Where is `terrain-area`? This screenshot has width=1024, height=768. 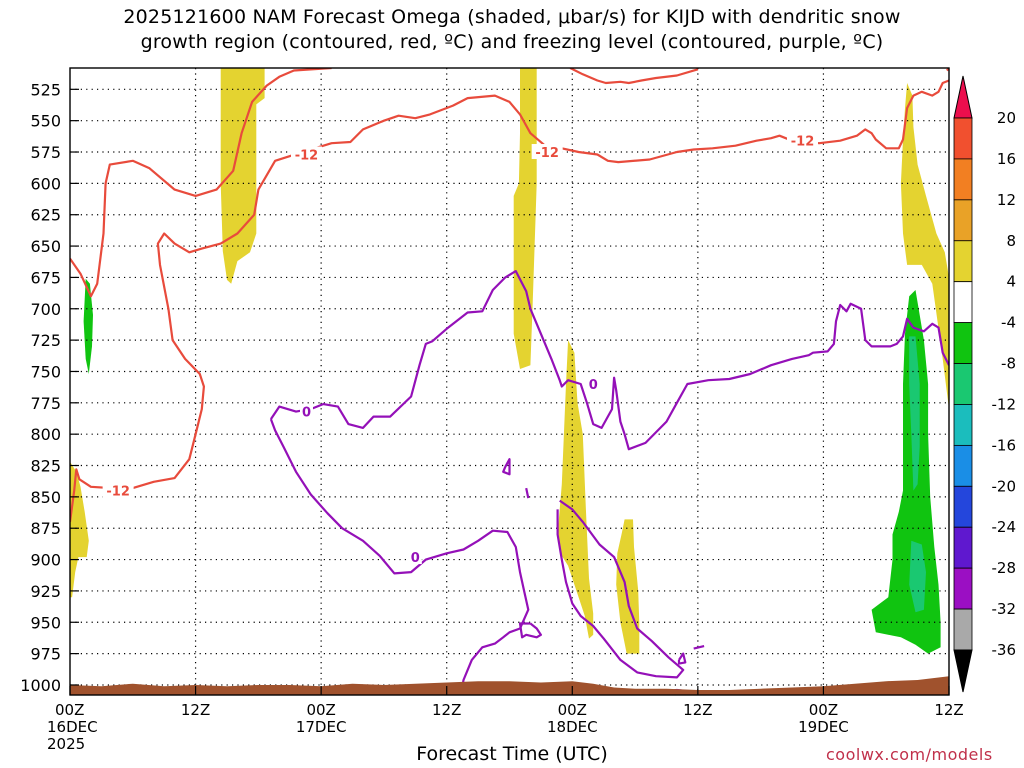
terrain-area is located at coordinates (509, 685).